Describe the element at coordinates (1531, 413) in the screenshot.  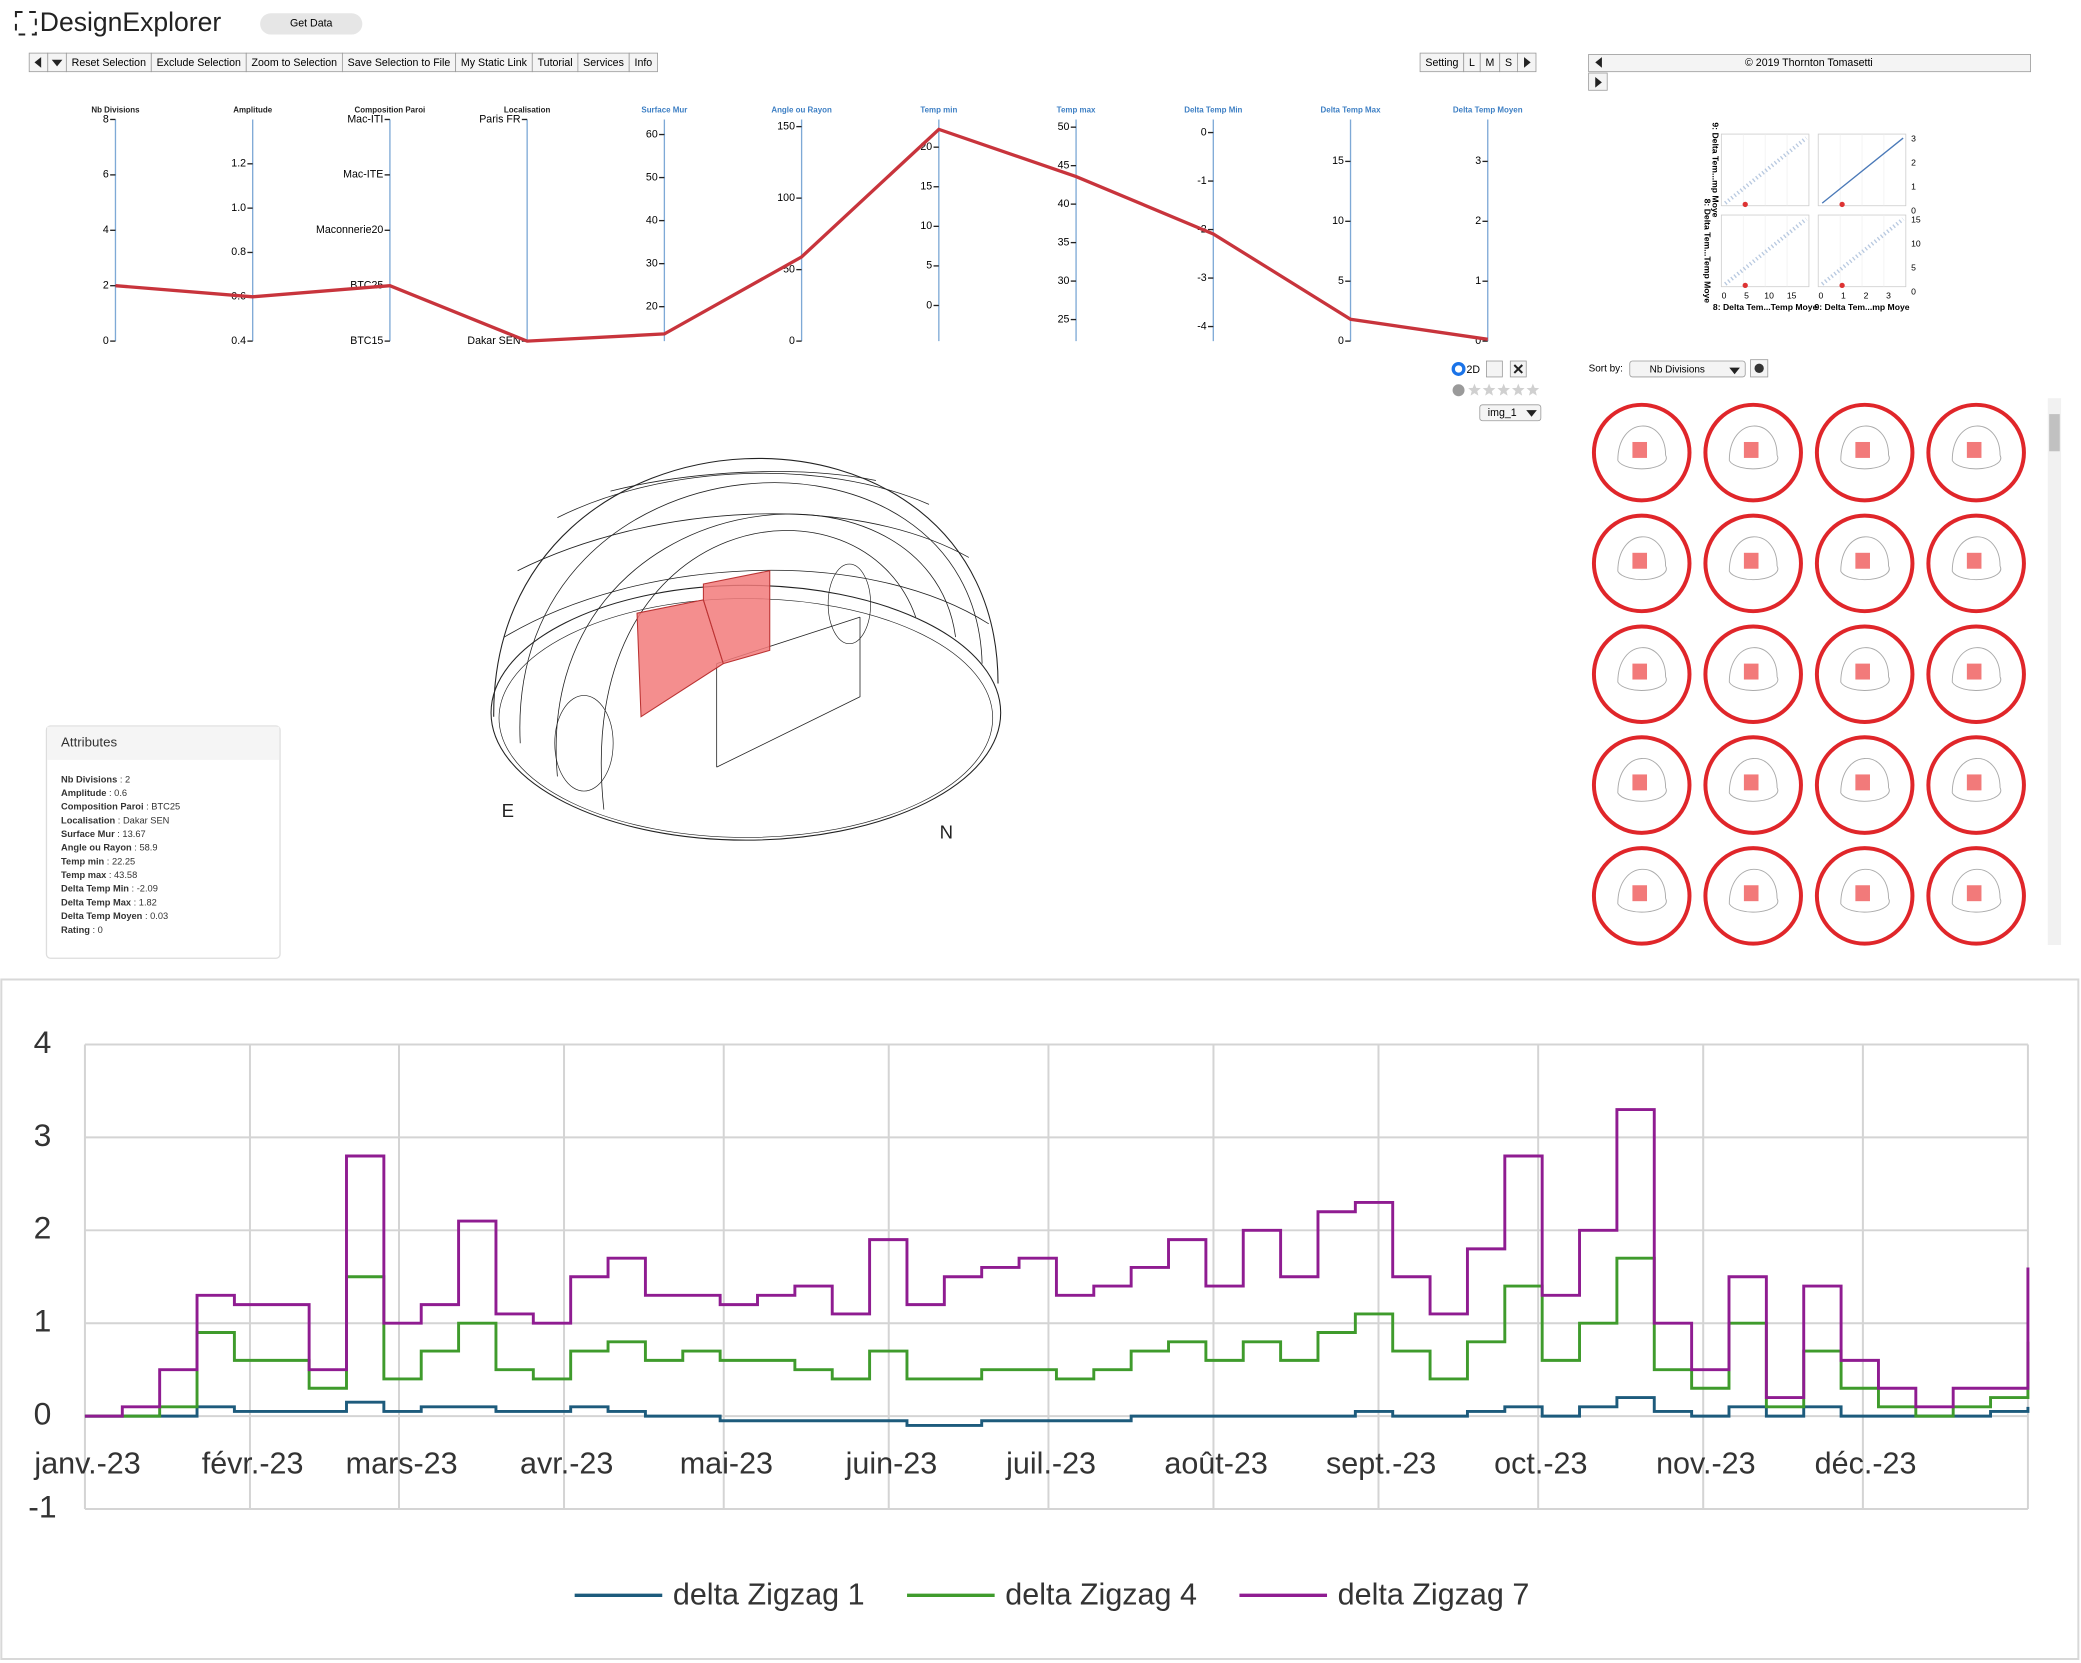
I see `image-select-caret` at that location.